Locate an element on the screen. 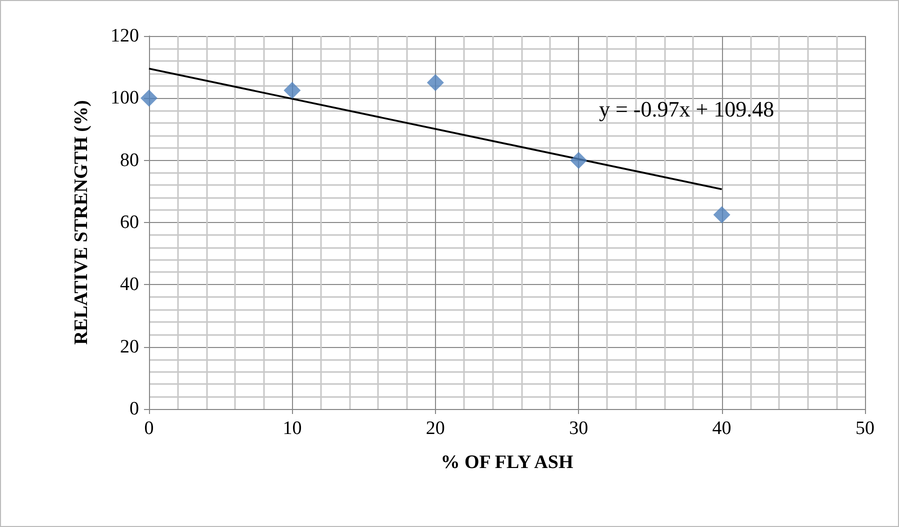  y-tick-label: 60 is located at coordinates (129, 222).